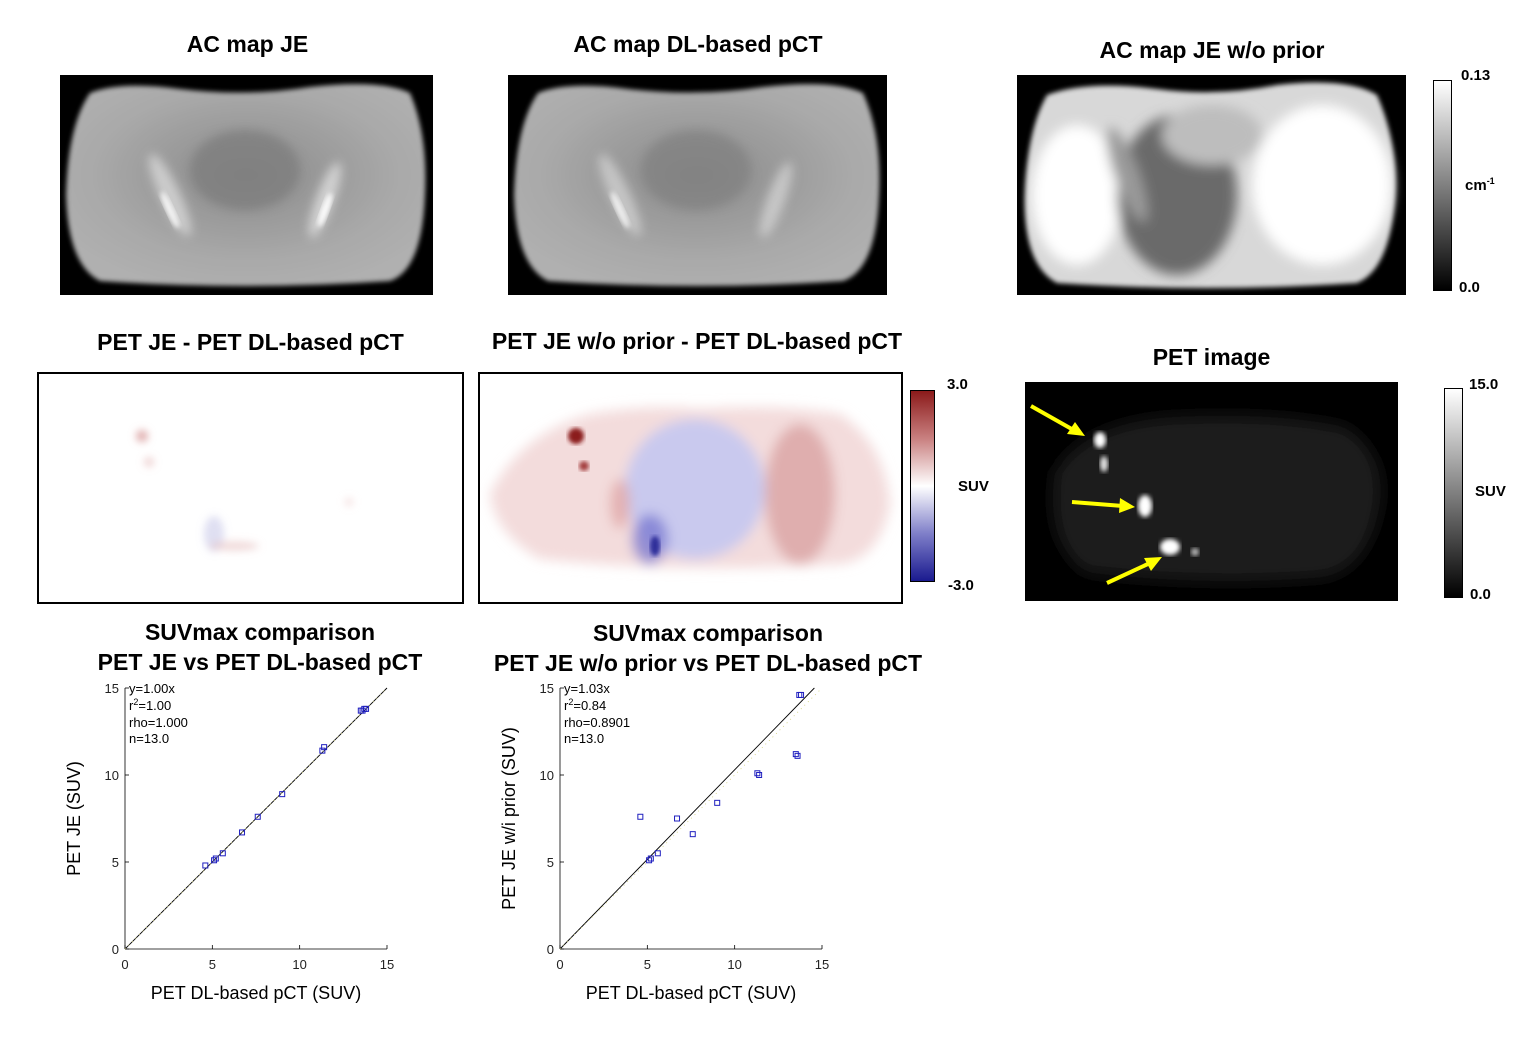  What do you see at coordinates (1480, 594) in the screenshot?
I see `pet-colorbar-min: 0.0` at bounding box center [1480, 594].